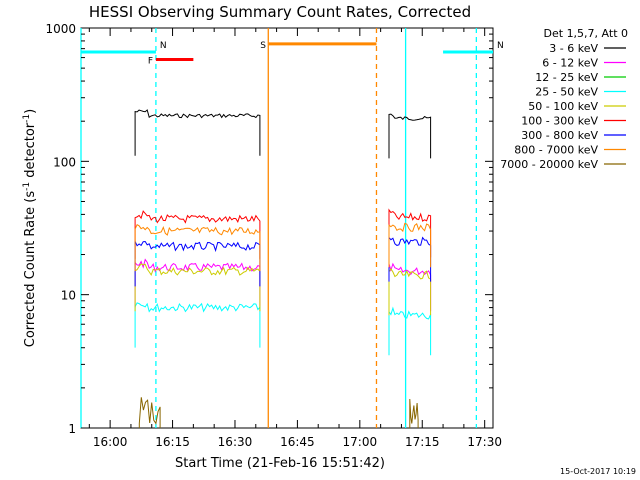  What do you see at coordinates (163, 46) in the screenshot?
I see `flag-label-1: N` at bounding box center [163, 46].